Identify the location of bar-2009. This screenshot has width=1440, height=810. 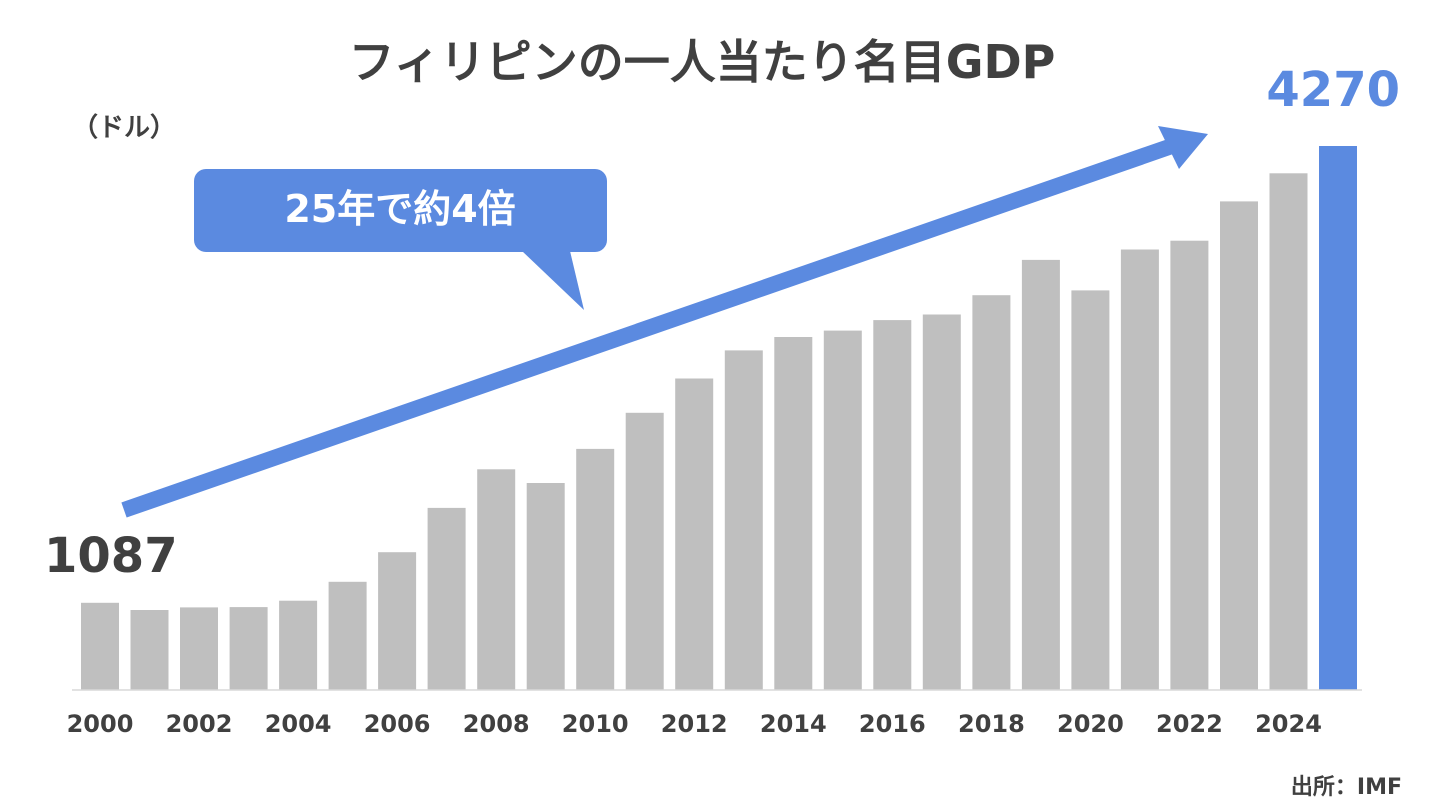
(545, 586).